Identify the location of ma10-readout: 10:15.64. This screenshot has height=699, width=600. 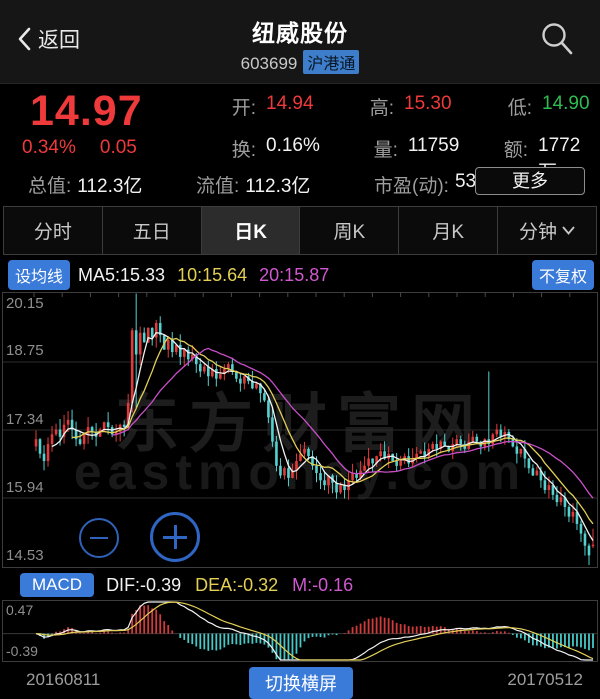
(212, 274).